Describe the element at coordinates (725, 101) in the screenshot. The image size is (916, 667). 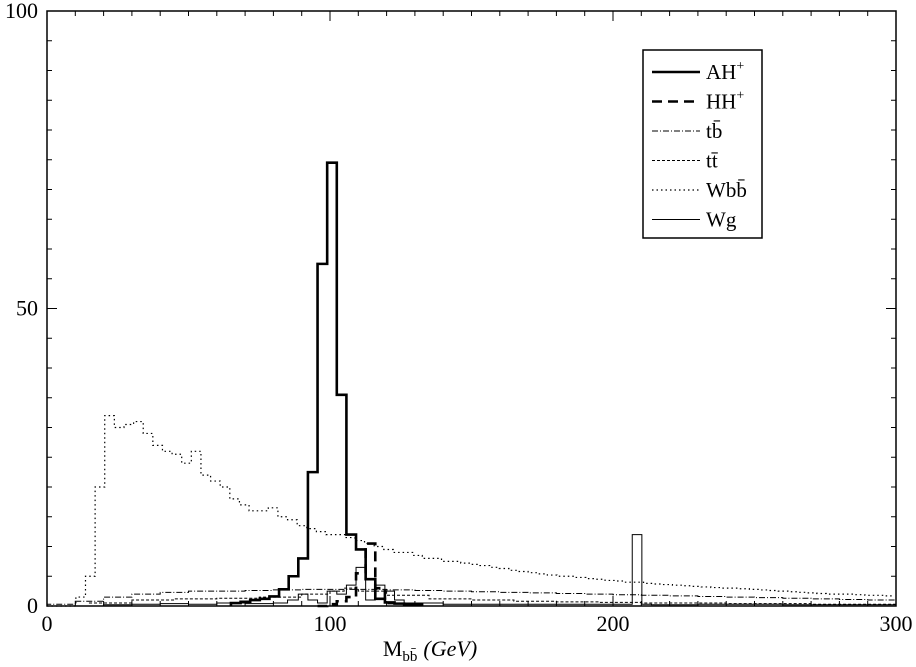
I see `legend-label: HH+` at that location.